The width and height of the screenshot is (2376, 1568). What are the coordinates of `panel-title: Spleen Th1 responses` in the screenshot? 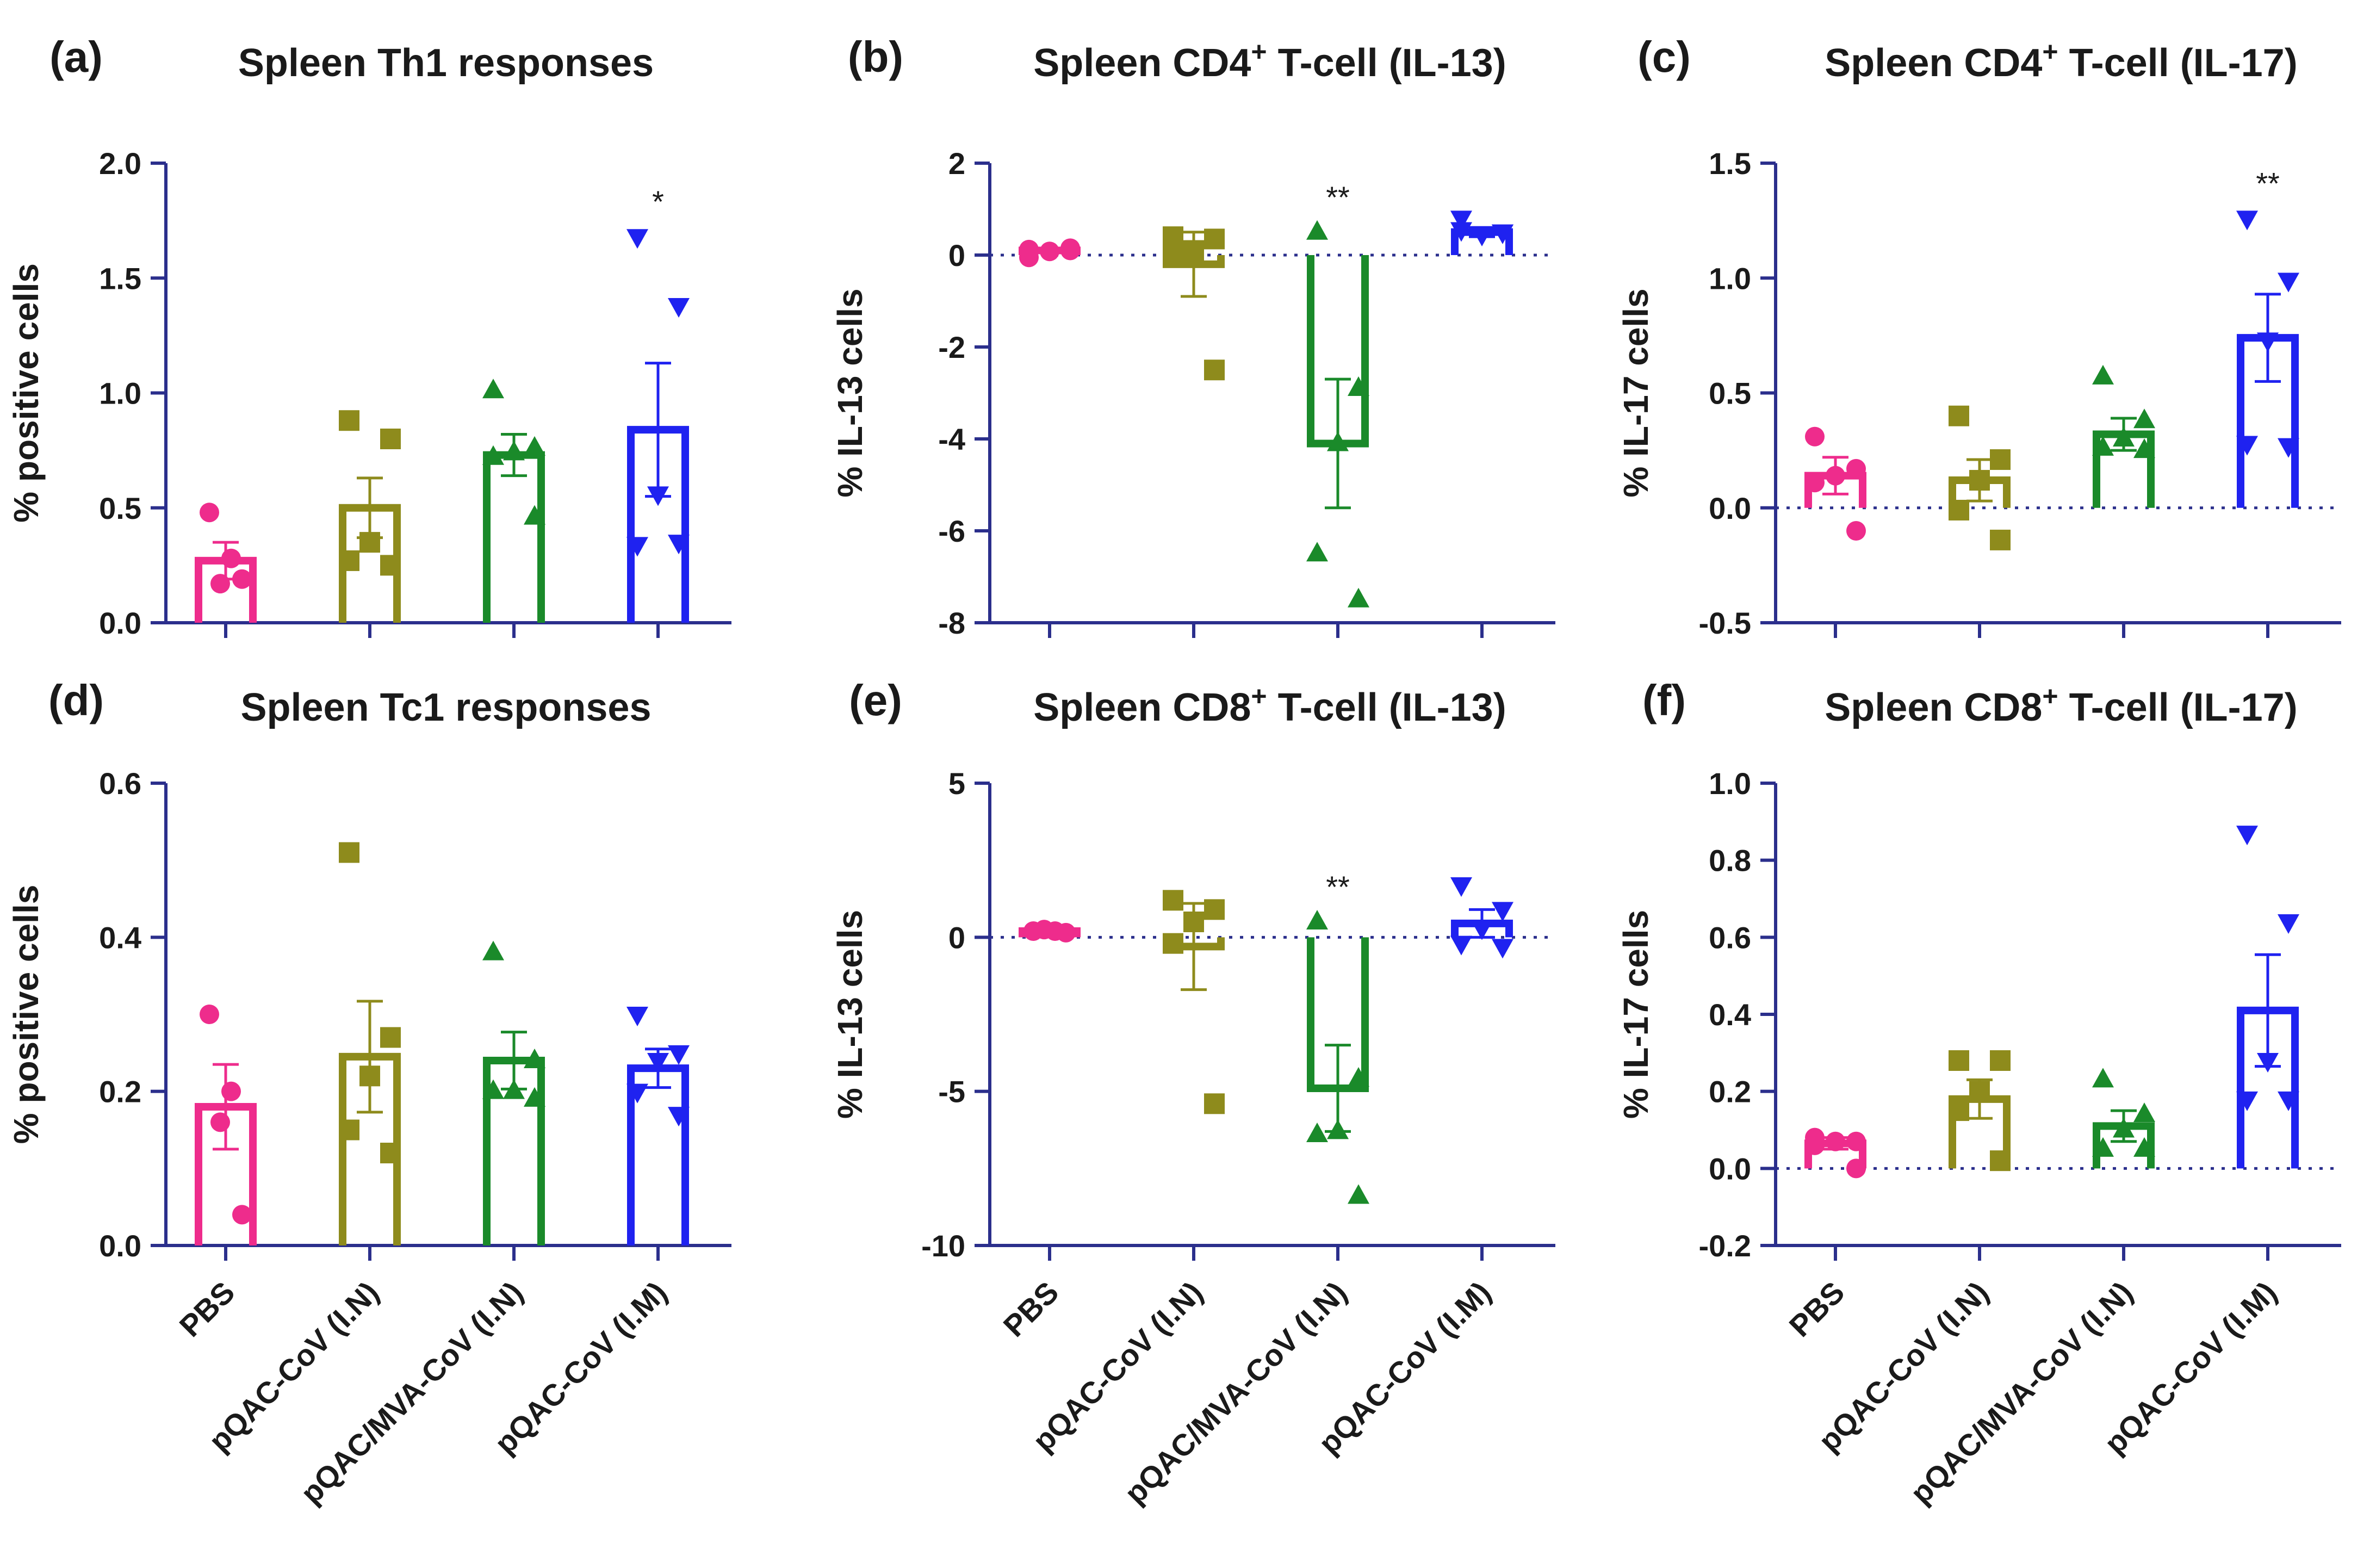 It's located at (446, 63).